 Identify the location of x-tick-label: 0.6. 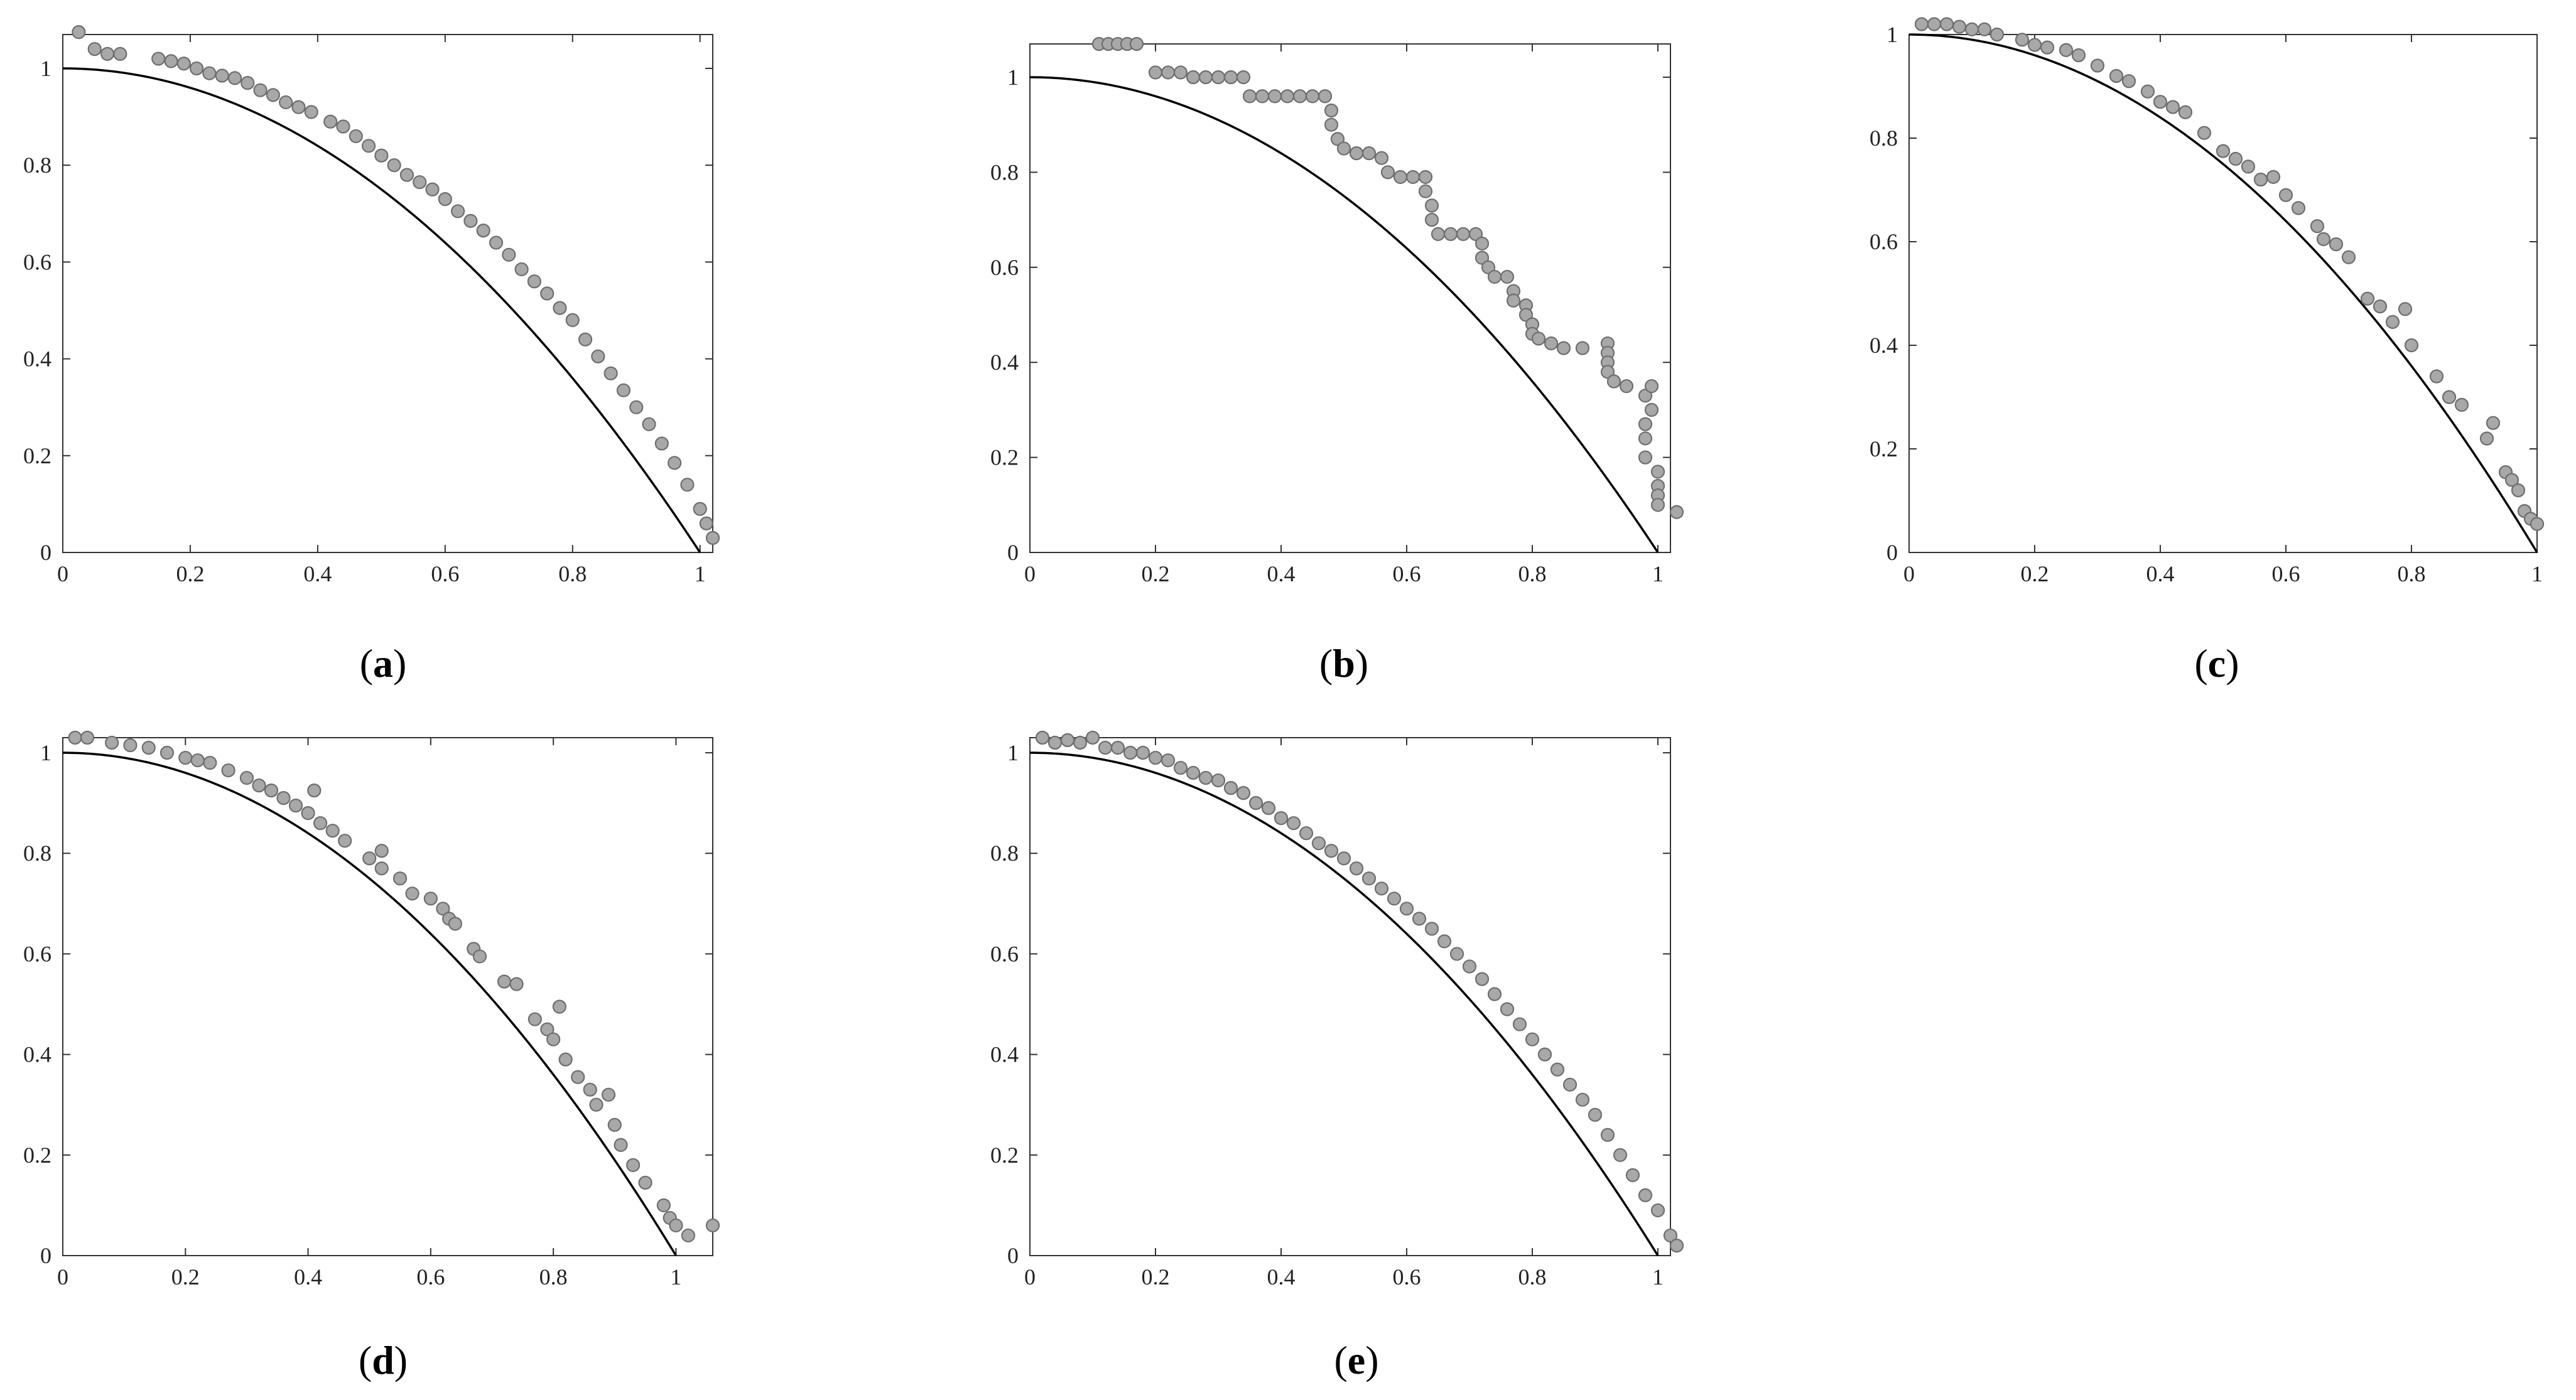
(445, 573).